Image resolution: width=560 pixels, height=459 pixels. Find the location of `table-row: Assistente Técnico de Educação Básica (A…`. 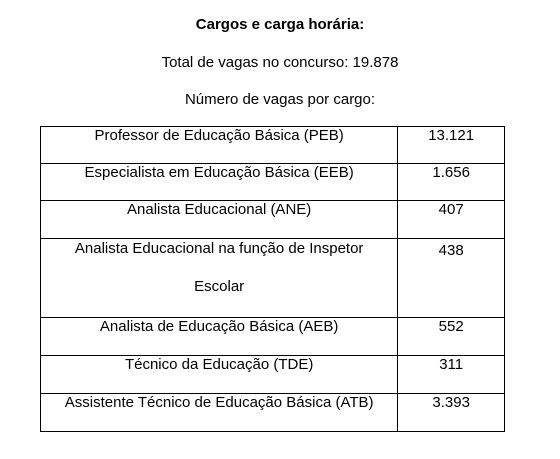

table-row: Assistente Técnico de Educação Básica (A… is located at coordinates (272, 412).